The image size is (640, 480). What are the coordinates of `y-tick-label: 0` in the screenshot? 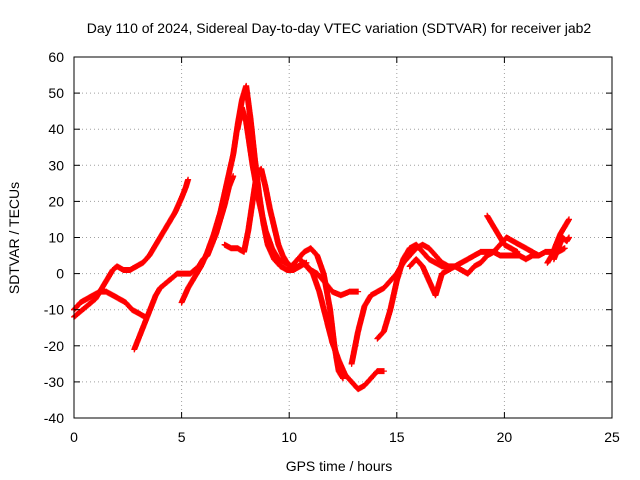 It's located at (60, 274).